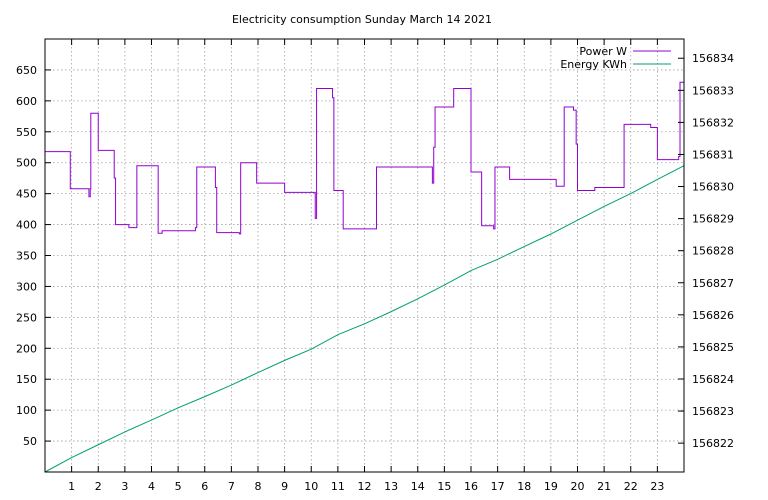 This screenshot has width=768, height=500. I want to click on y-tick-label: 50, so click(30, 441).